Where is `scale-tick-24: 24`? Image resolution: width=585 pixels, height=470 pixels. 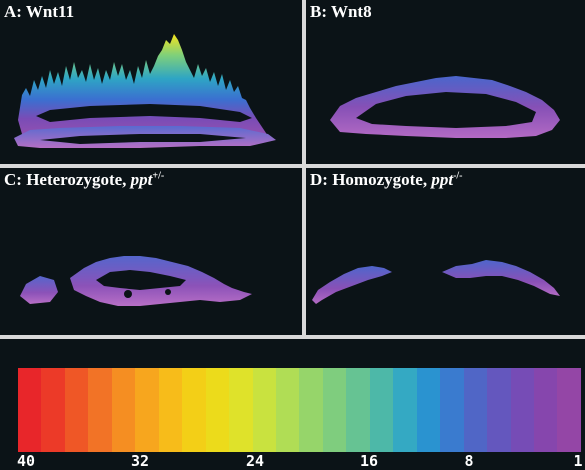
scale-tick-24: 24 is located at coordinates (255, 461).